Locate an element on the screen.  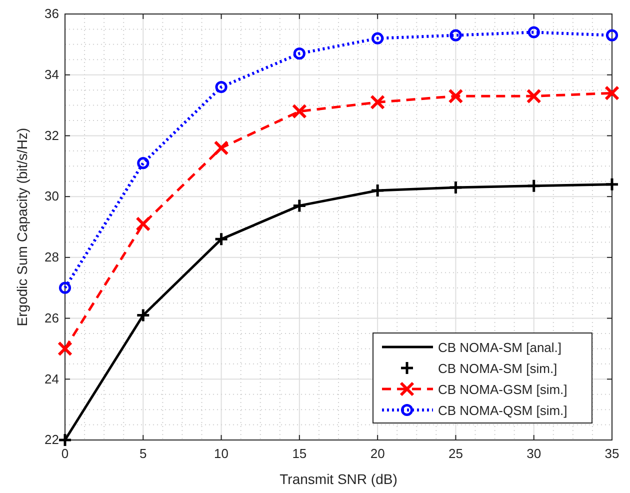
y-tick-label: 22 is located at coordinates (51, 440).